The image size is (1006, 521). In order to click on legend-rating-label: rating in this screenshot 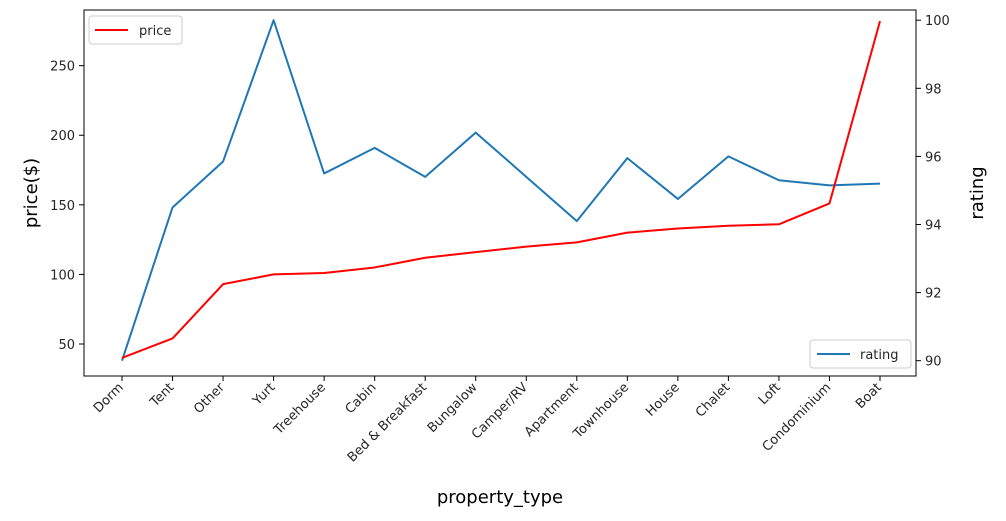, I will do `click(879, 355)`.